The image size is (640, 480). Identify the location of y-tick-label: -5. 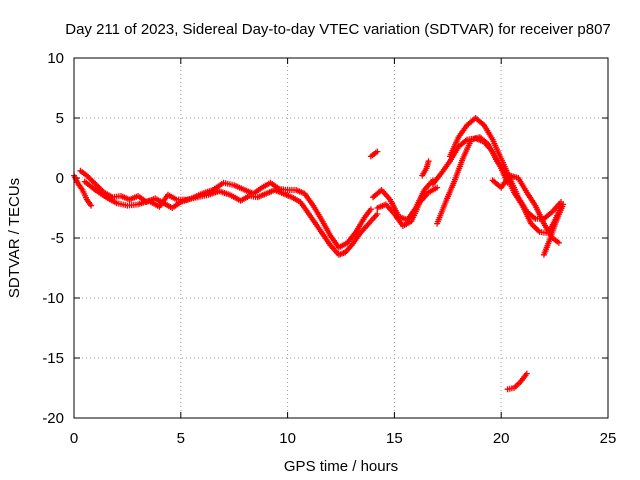
(57, 238).